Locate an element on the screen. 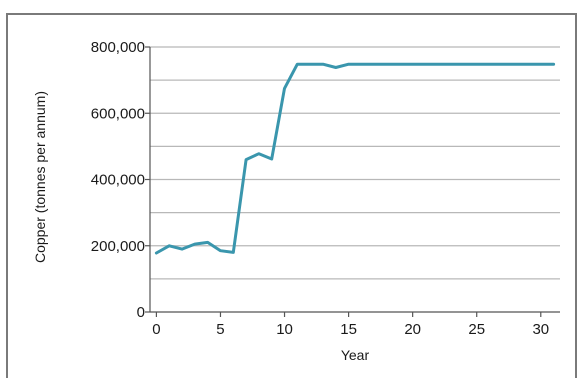  y-tick-label: 600,000 is located at coordinates (118, 113).